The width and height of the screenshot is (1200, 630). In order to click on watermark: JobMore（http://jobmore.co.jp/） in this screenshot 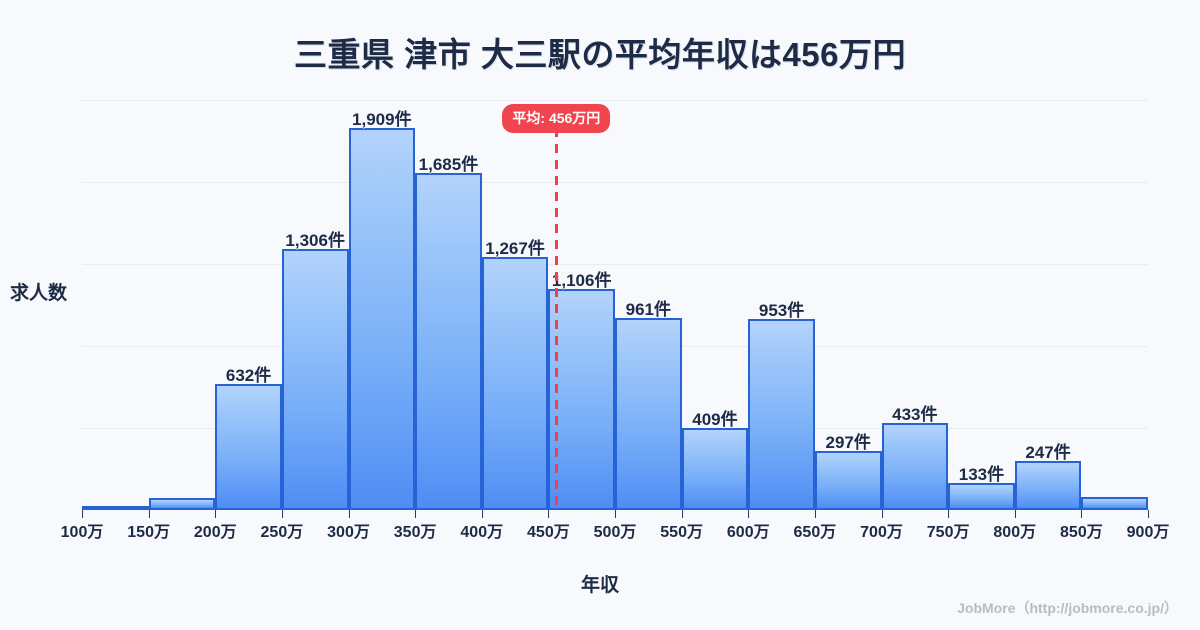, I will do `click(1067, 608)`.